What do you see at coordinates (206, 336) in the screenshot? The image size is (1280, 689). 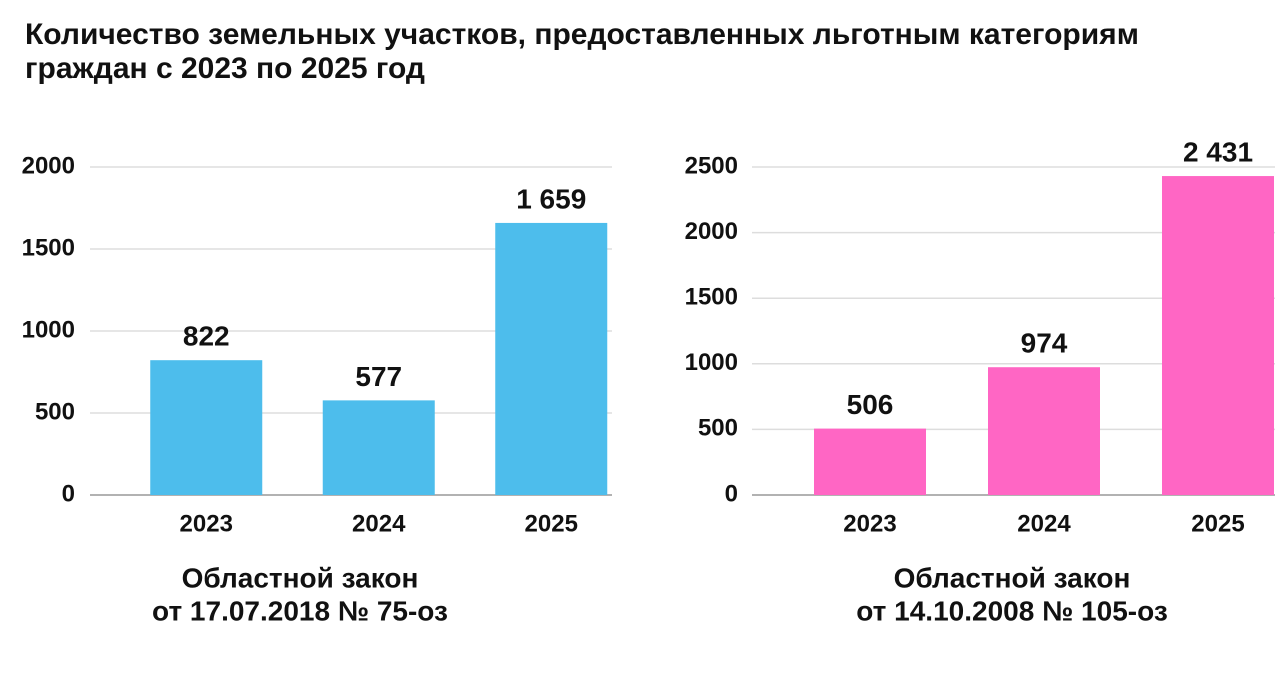 I see `value-label: 822` at bounding box center [206, 336].